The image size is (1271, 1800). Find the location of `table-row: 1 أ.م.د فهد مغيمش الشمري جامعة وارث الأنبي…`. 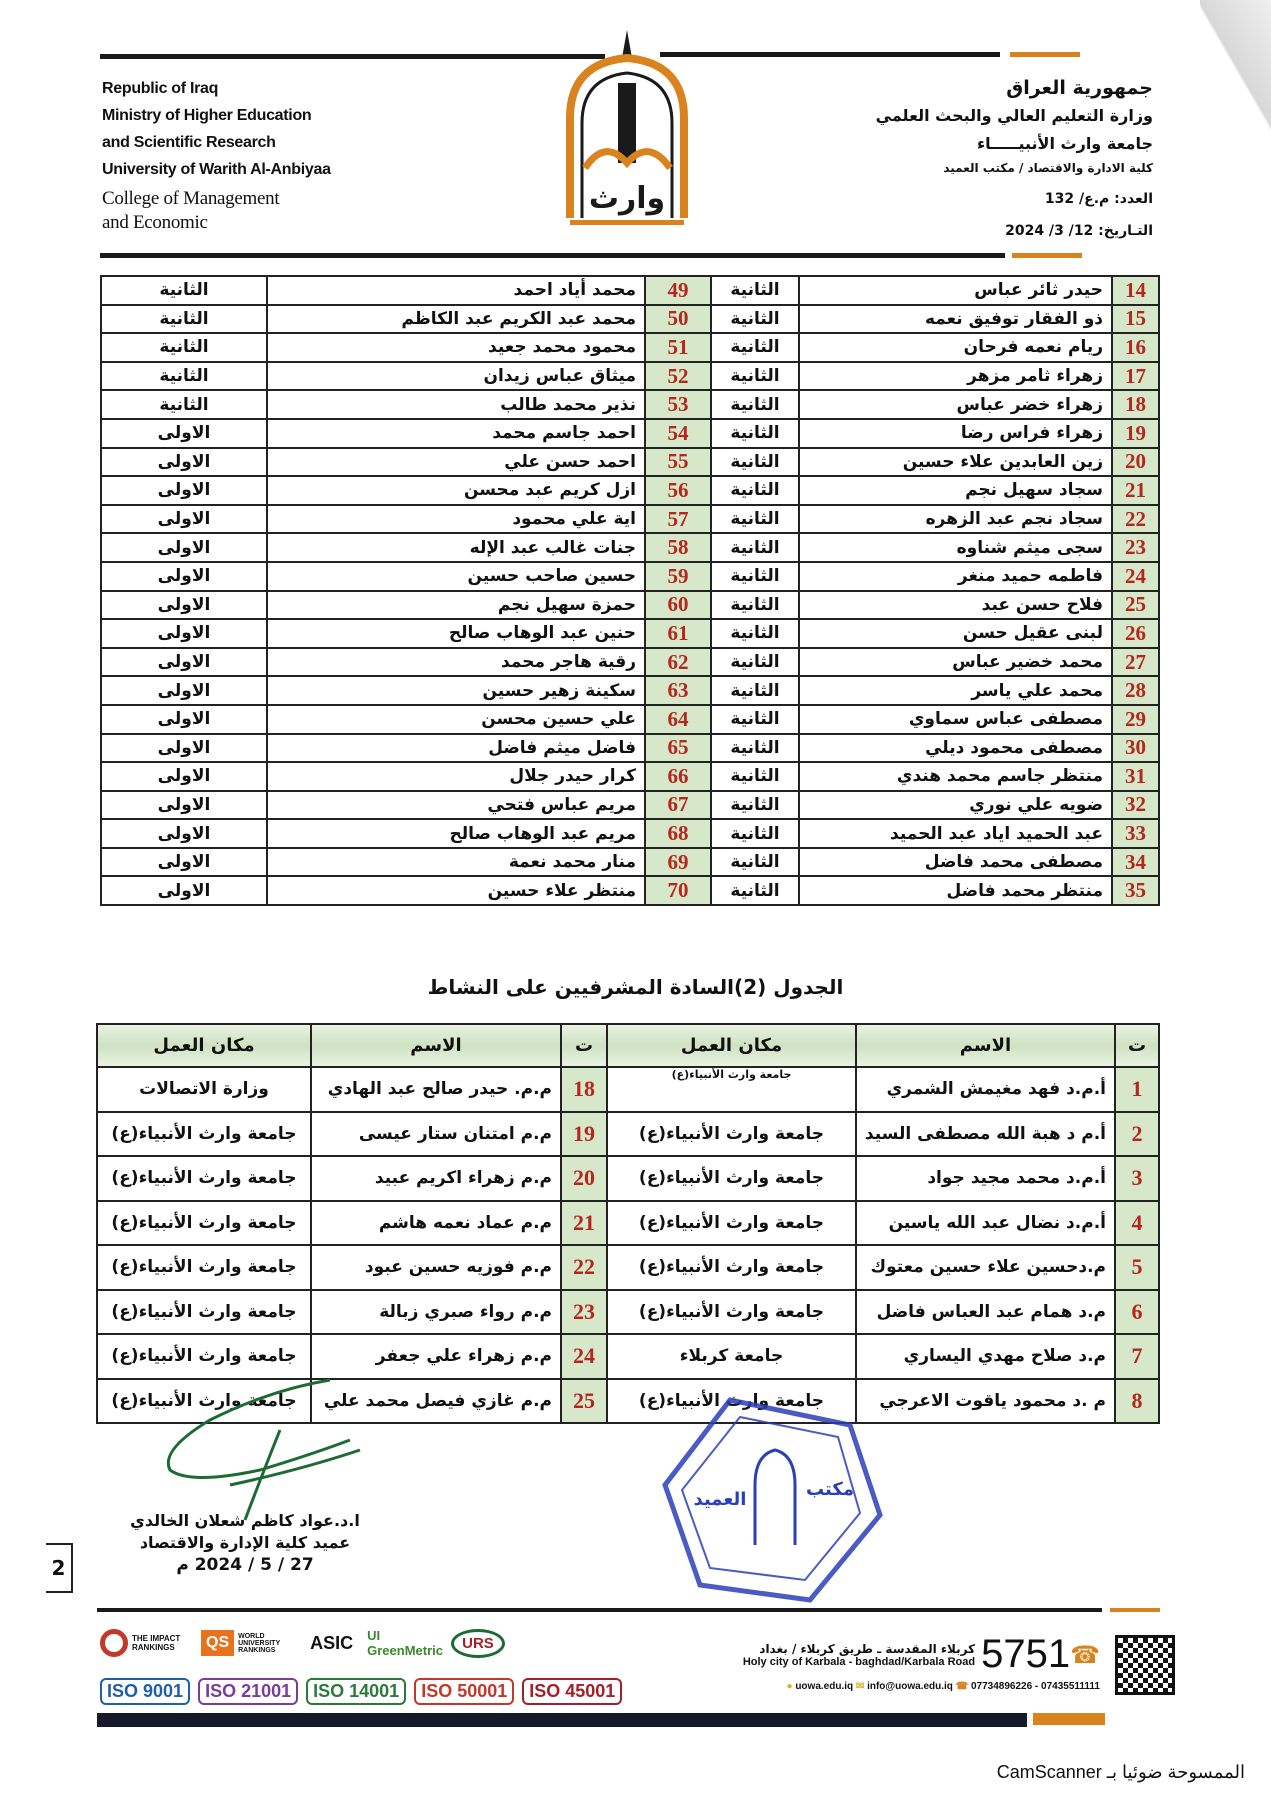

table-row: 1 أ.م.د فهد مغيمش الشمري جامعة وارث الأنبي… is located at coordinates (628, 1089).